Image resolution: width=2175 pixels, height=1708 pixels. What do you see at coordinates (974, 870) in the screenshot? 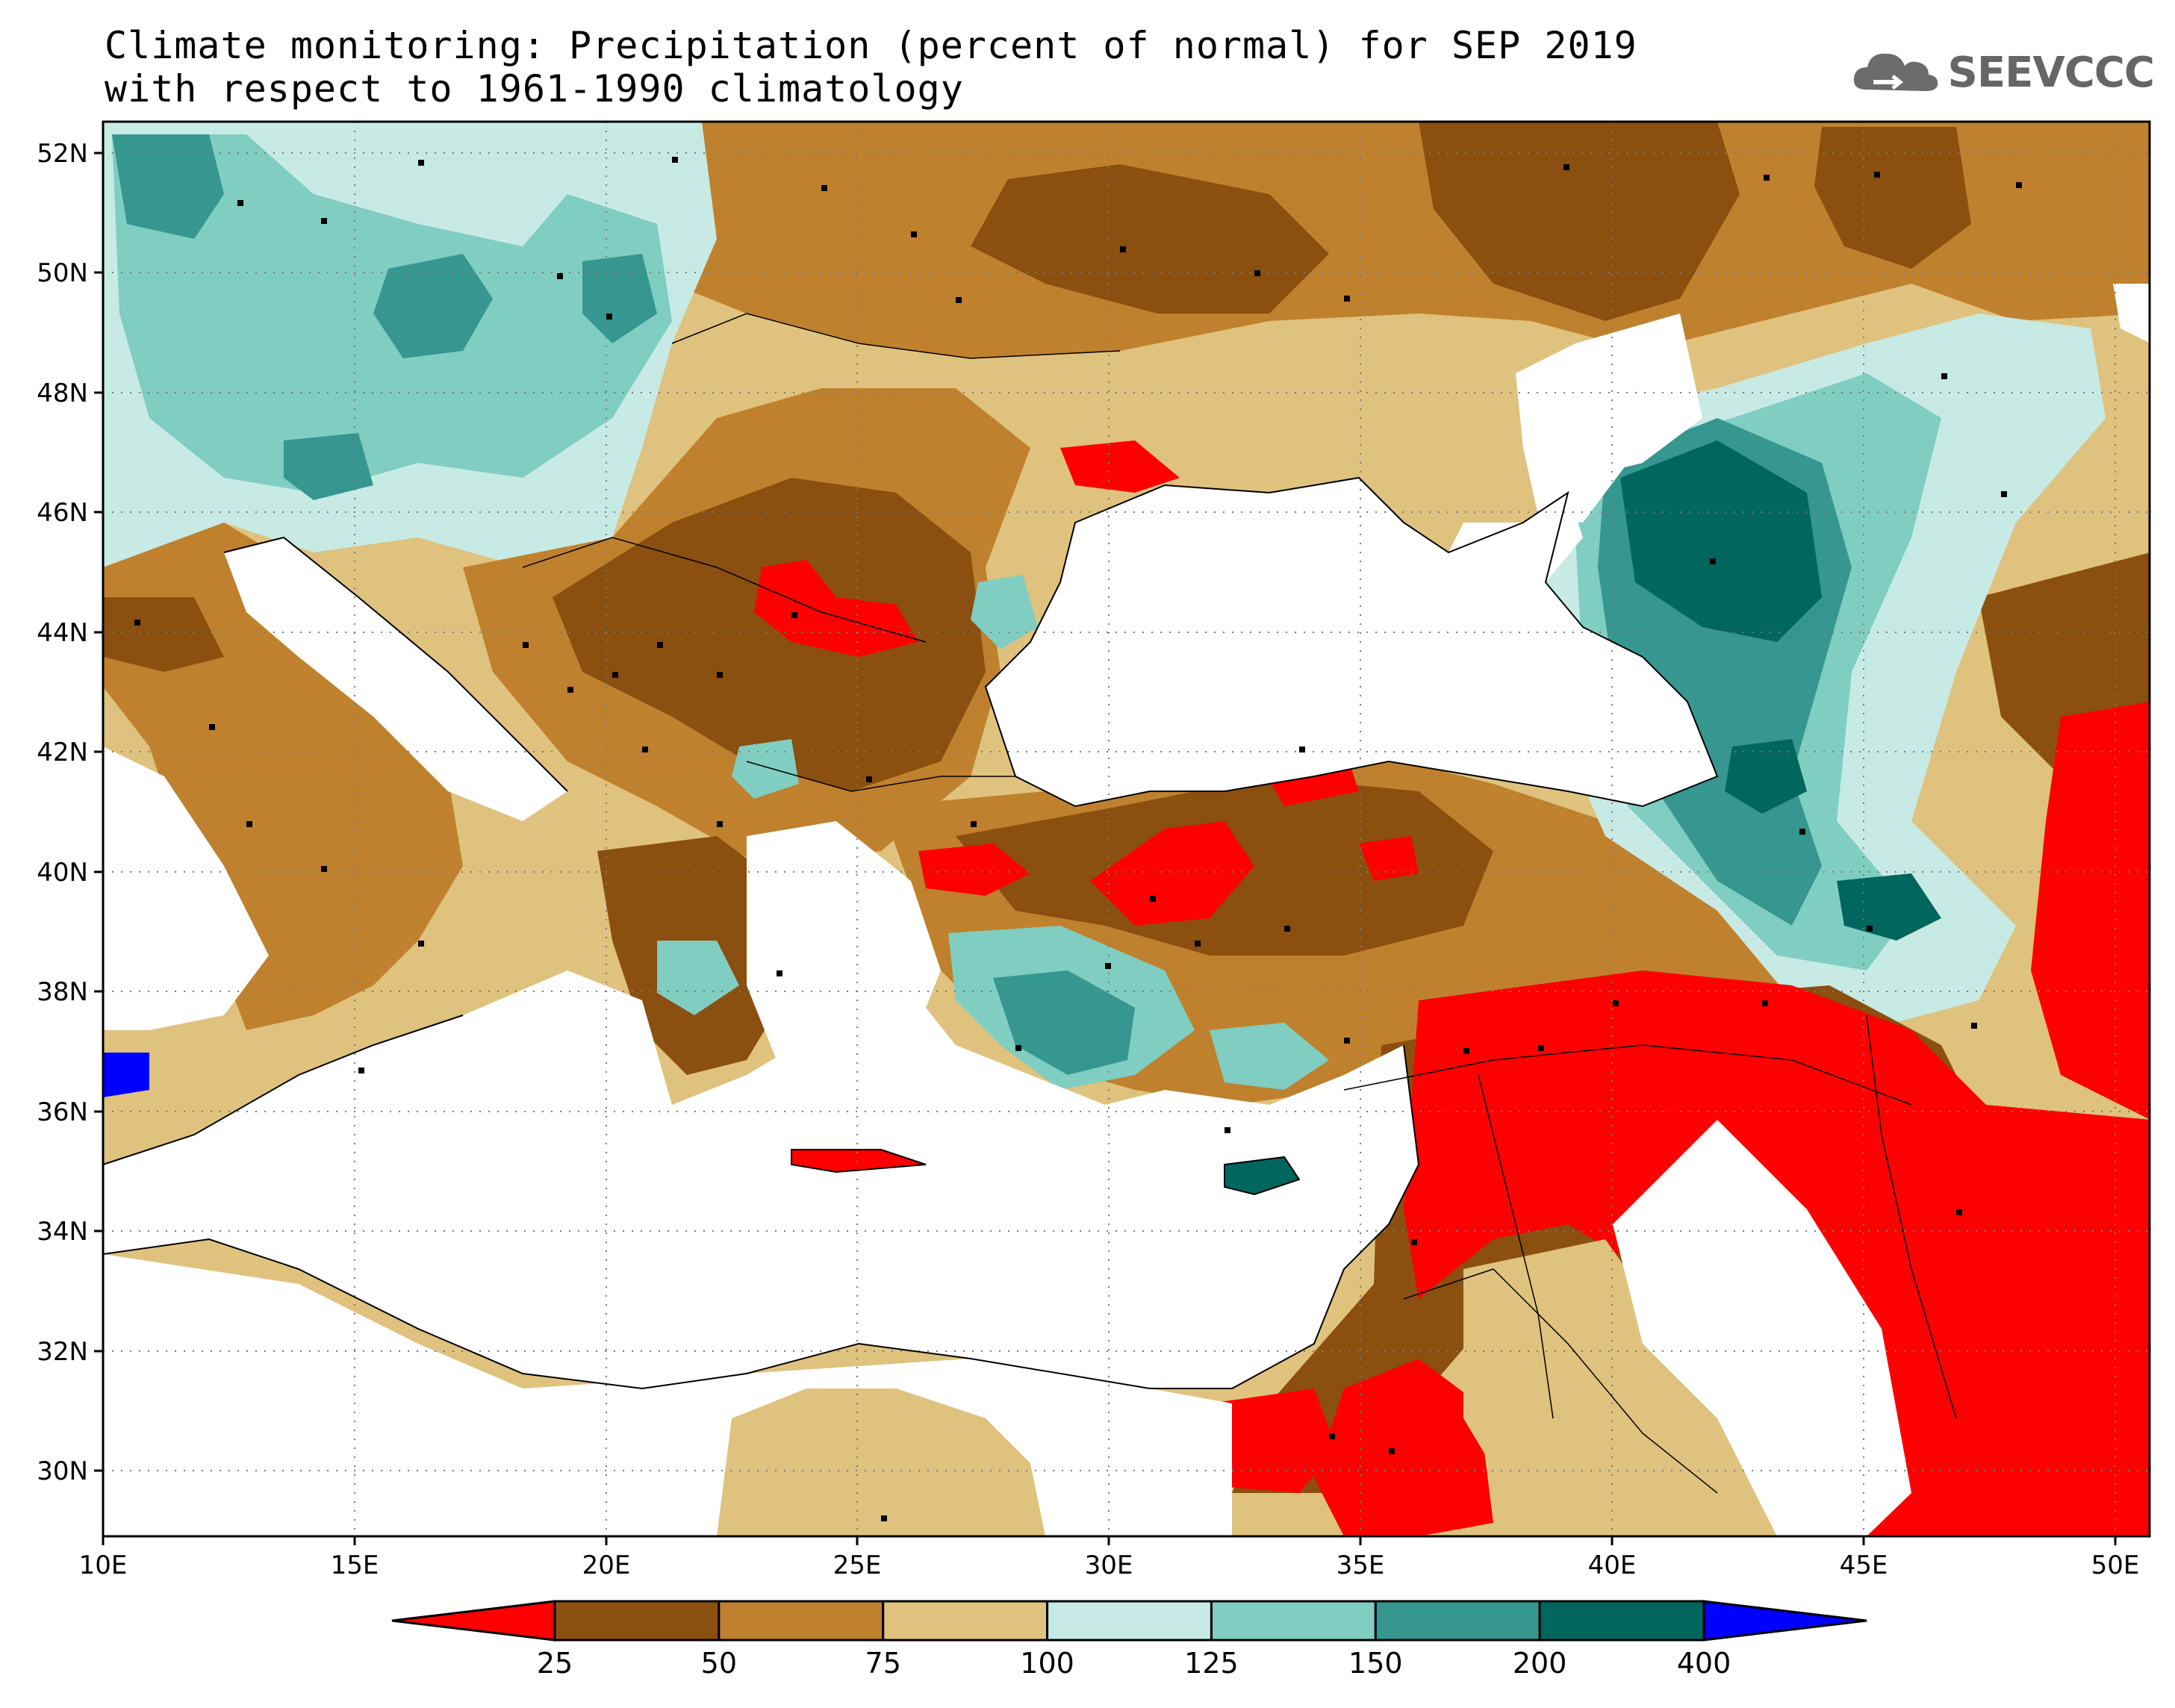
I see `field-red-turkey2` at bounding box center [974, 870].